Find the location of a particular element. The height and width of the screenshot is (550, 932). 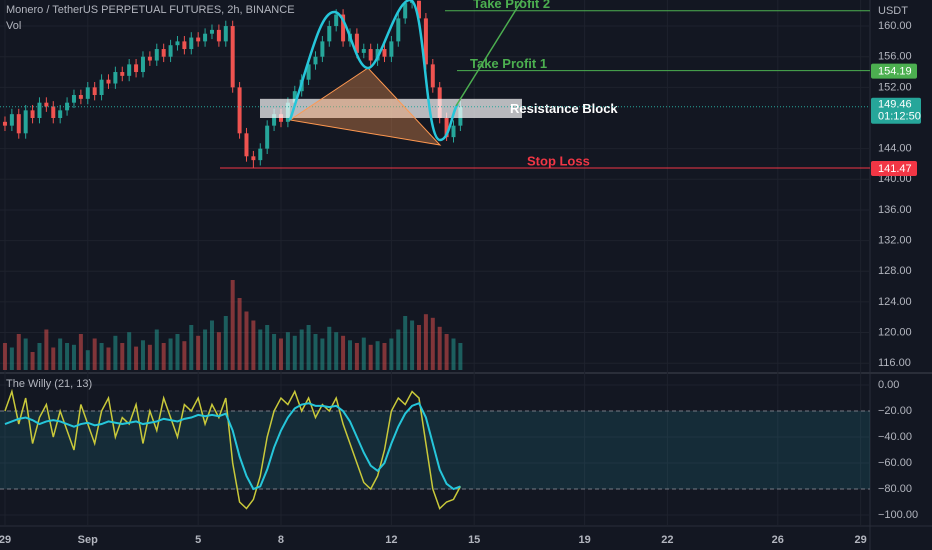

last-price-box is located at coordinates (896, 110).